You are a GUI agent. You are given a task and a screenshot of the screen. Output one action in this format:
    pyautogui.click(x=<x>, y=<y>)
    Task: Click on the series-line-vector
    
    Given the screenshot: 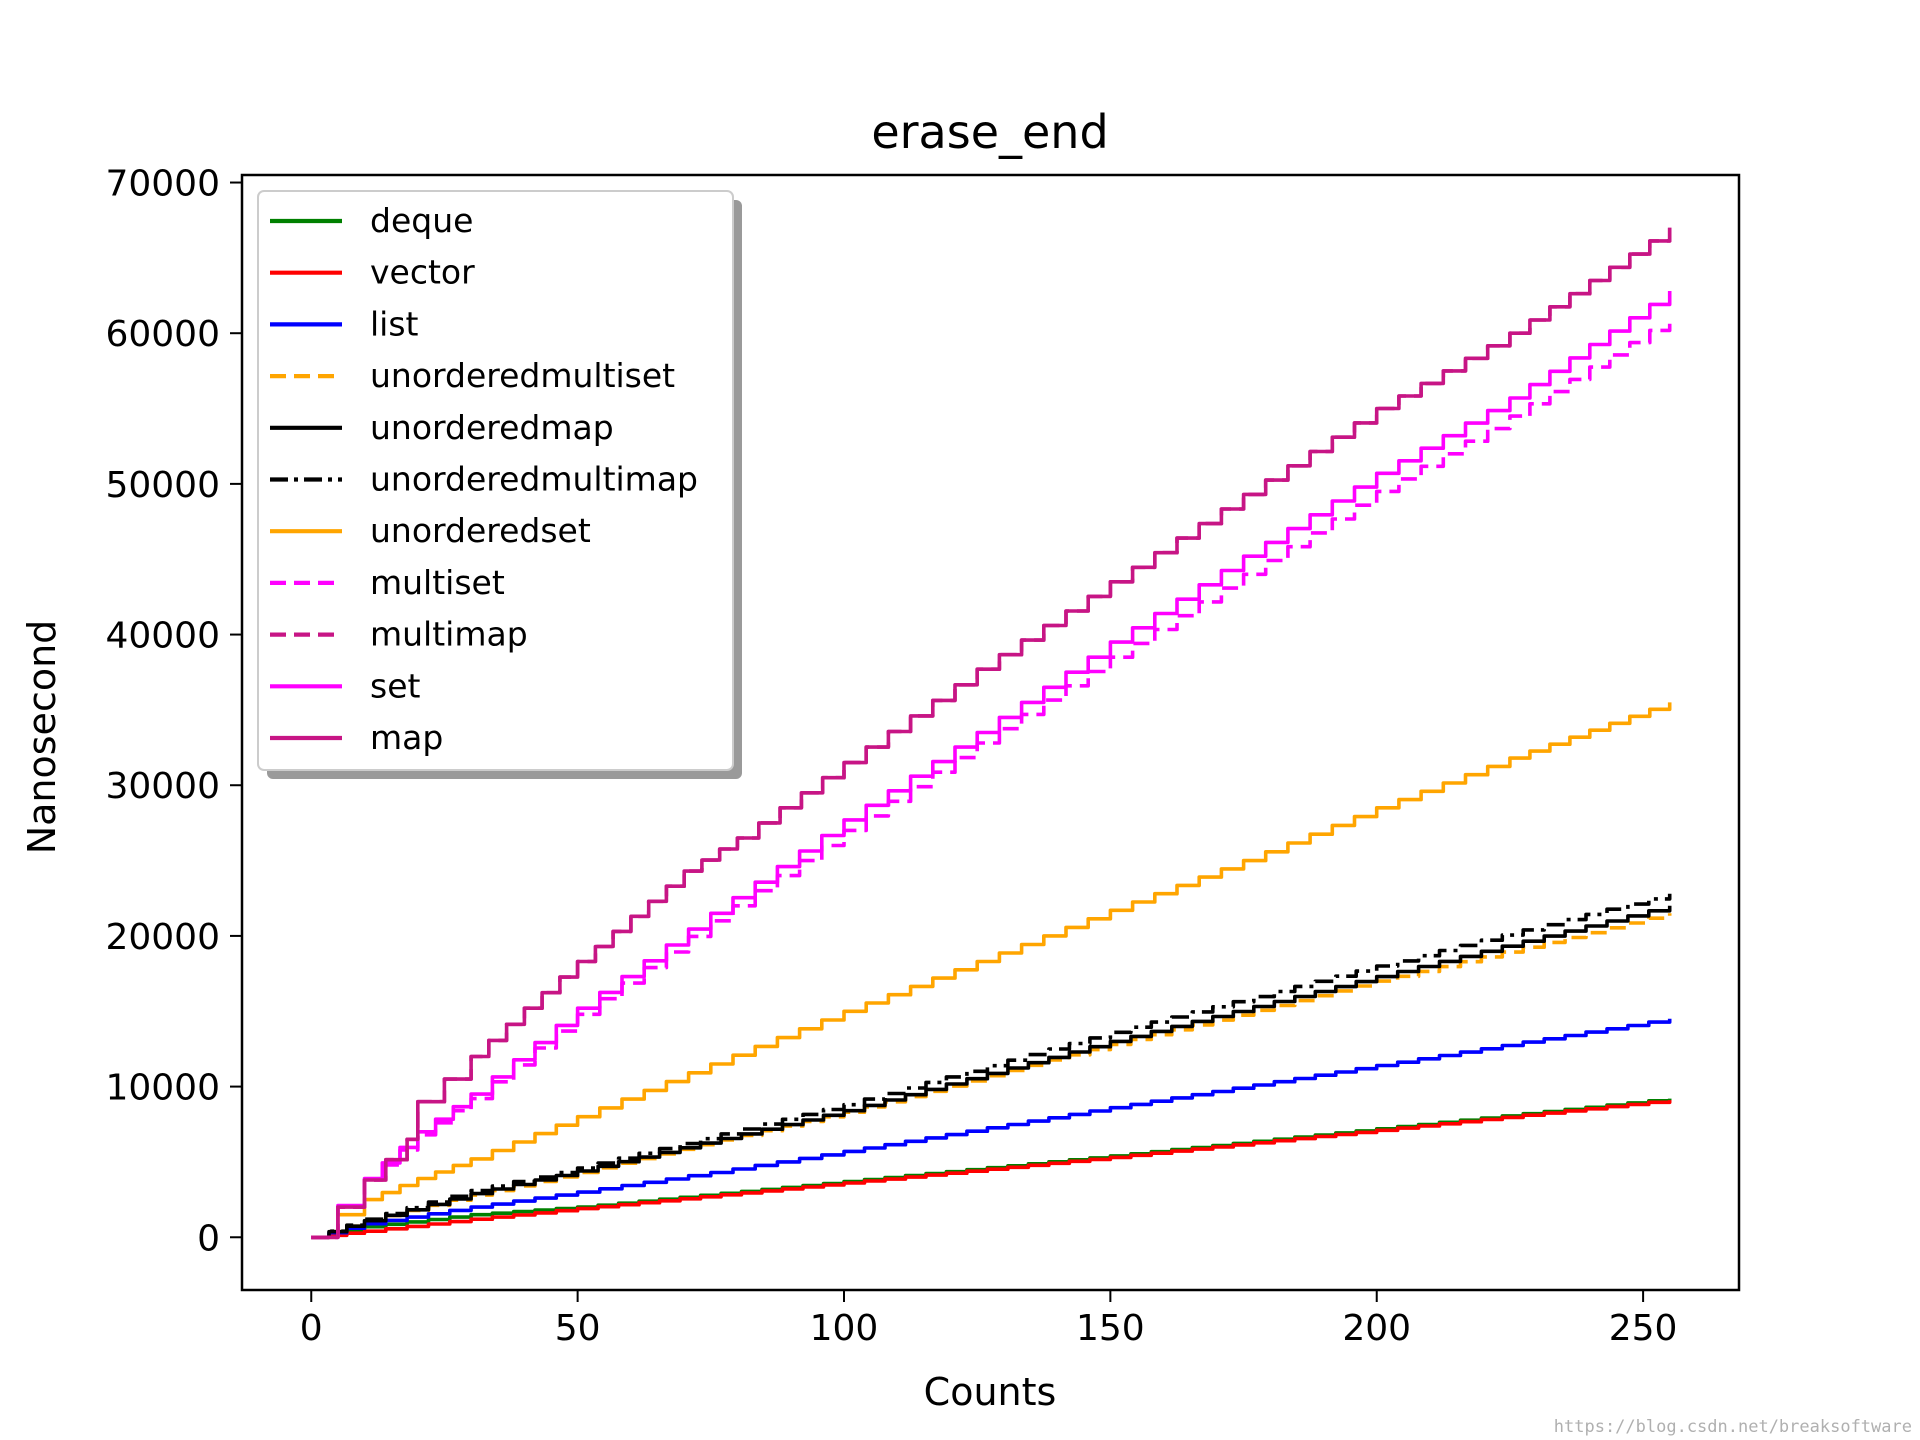 What is the action you would take?
    pyautogui.click(x=991, y=1170)
    